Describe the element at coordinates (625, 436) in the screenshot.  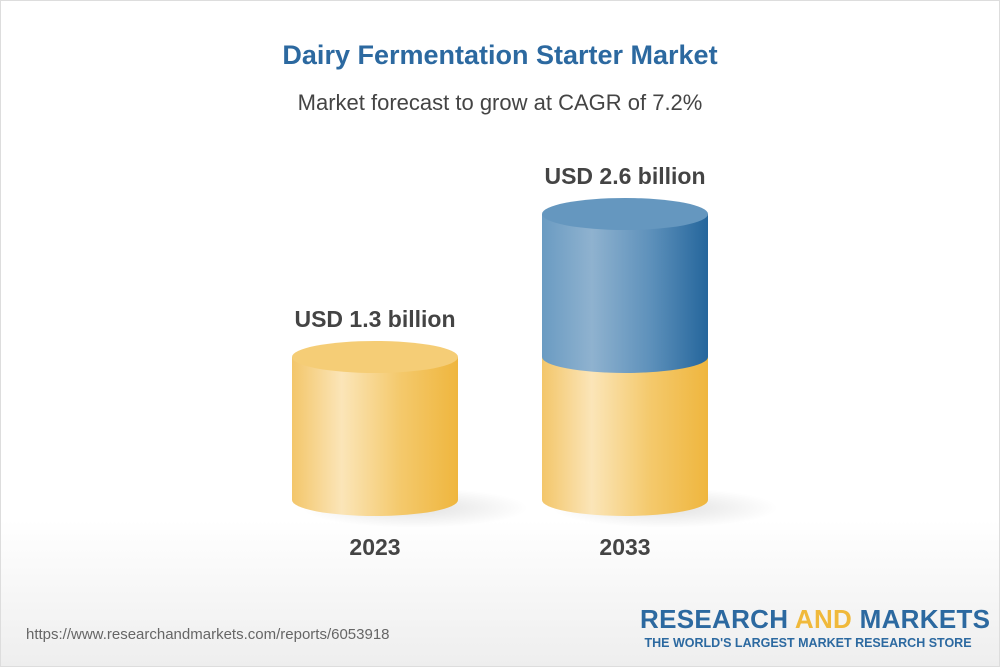
I see `bar-2033-base-body` at that location.